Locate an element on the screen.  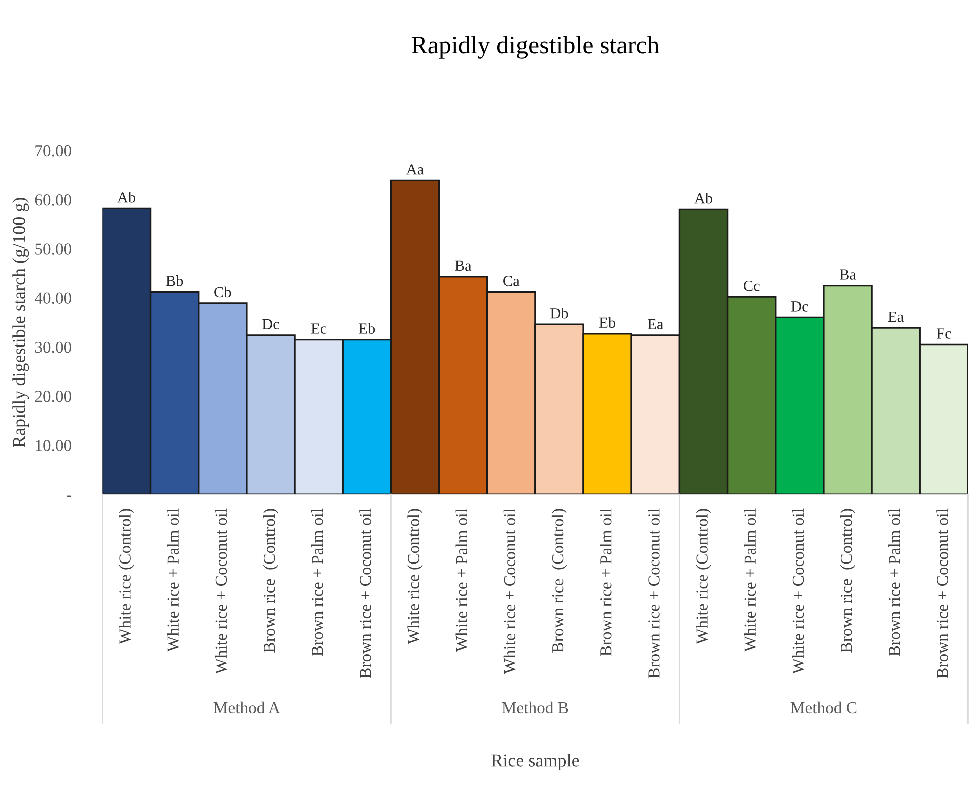
data-label: Aa is located at coordinates (415, 169).